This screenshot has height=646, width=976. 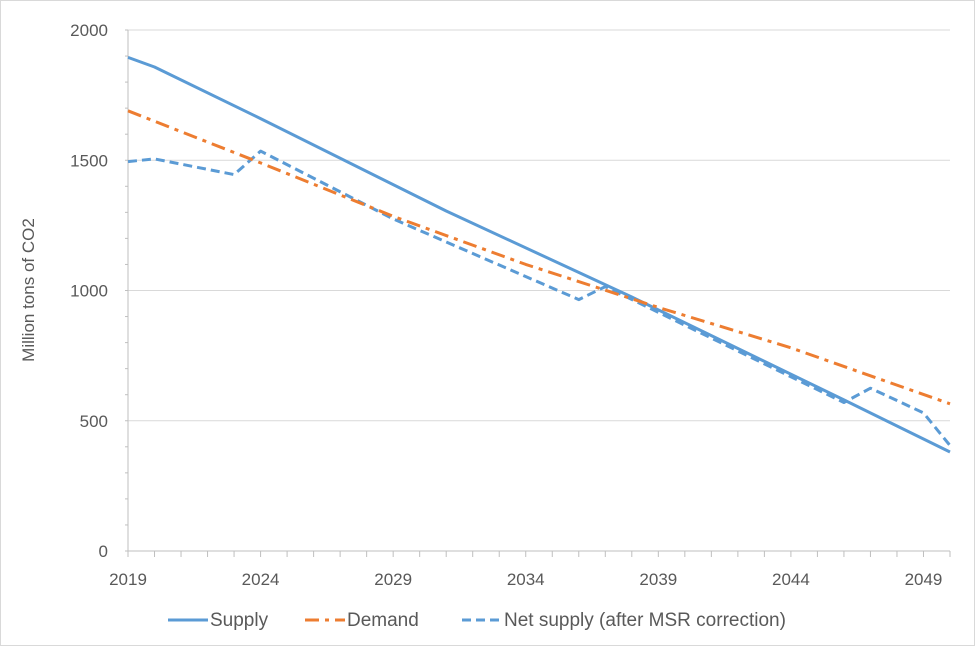 I want to click on y-tick-label: 500, so click(x=94, y=421).